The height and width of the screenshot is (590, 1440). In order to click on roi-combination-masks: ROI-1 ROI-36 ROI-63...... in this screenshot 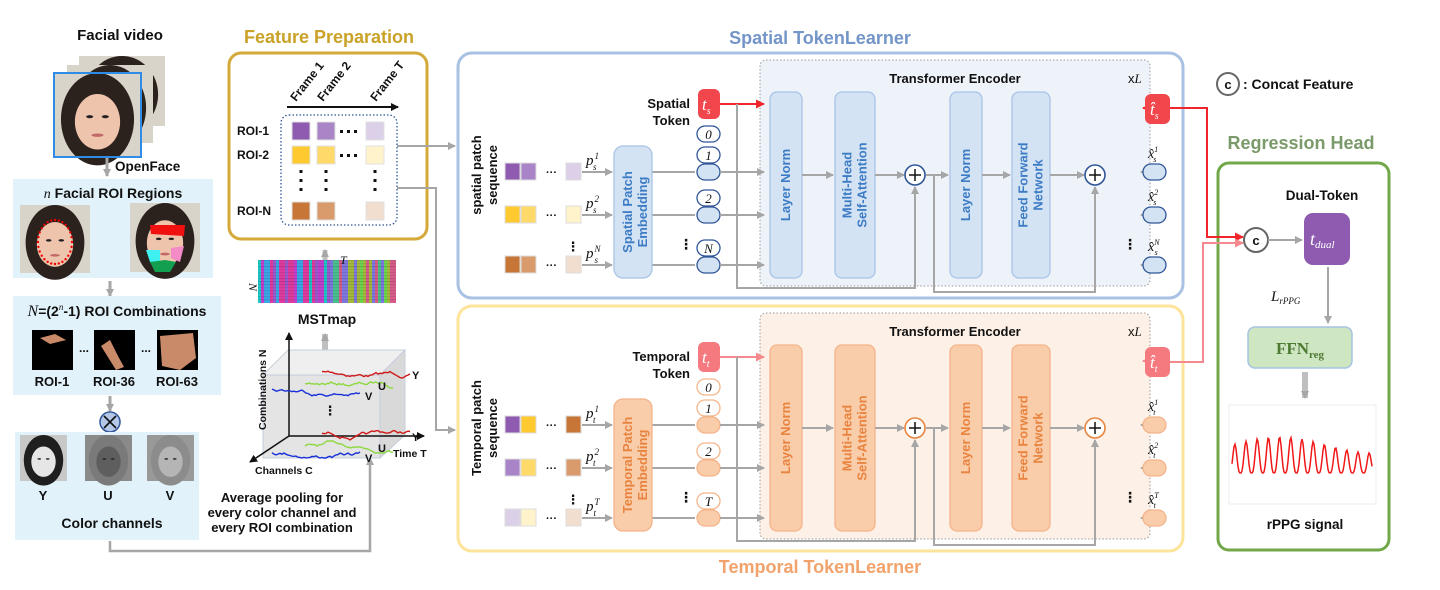, I will do `click(115, 359)`.